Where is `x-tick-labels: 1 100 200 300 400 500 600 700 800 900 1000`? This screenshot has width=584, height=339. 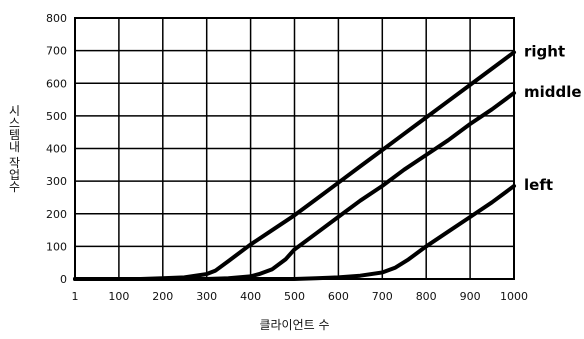 x-tick-labels: 1 100 200 300 400 500 600 700 800 900 1000 is located at coordinates (300, 296).